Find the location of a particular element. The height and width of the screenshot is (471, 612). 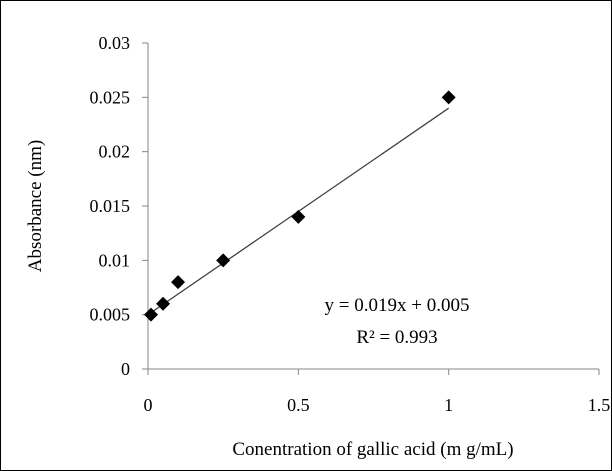

y-tick-label: 0.015 is located at coordinates (110, 206).